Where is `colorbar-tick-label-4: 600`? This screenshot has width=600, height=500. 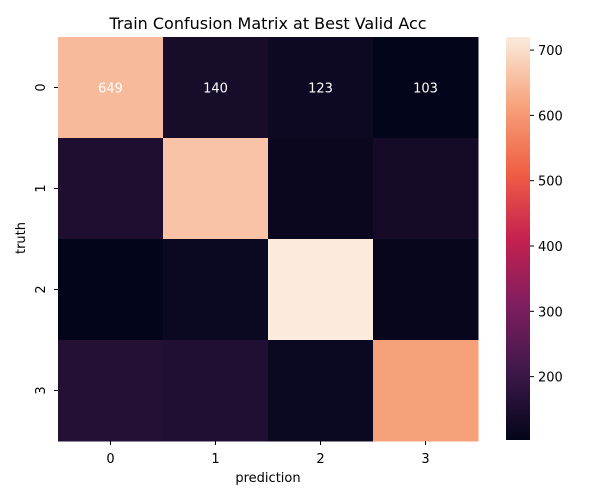
colorbar-tick-label-4: 600 is located at coordinates (550, 116).